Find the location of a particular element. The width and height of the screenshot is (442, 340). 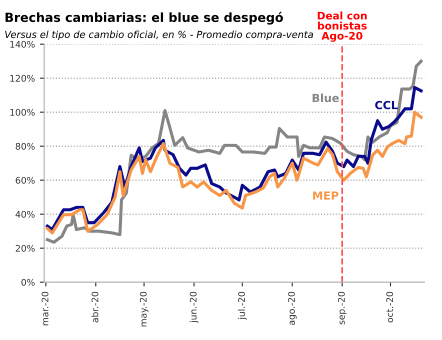

x-tick-label: jun.-20 is located at coordinates (194, 307).